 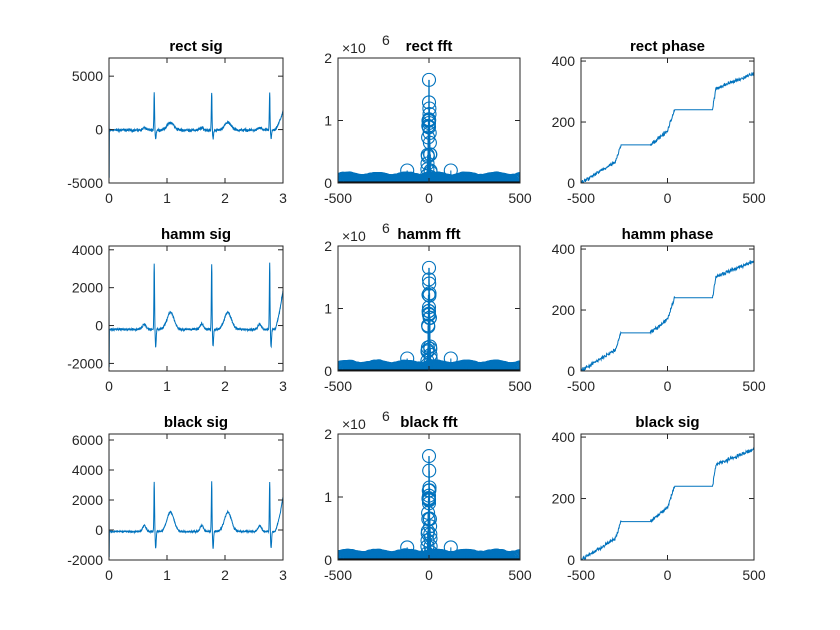 I want to click on black-sig-ytick-label: 2000, so click(x=87, y=500).